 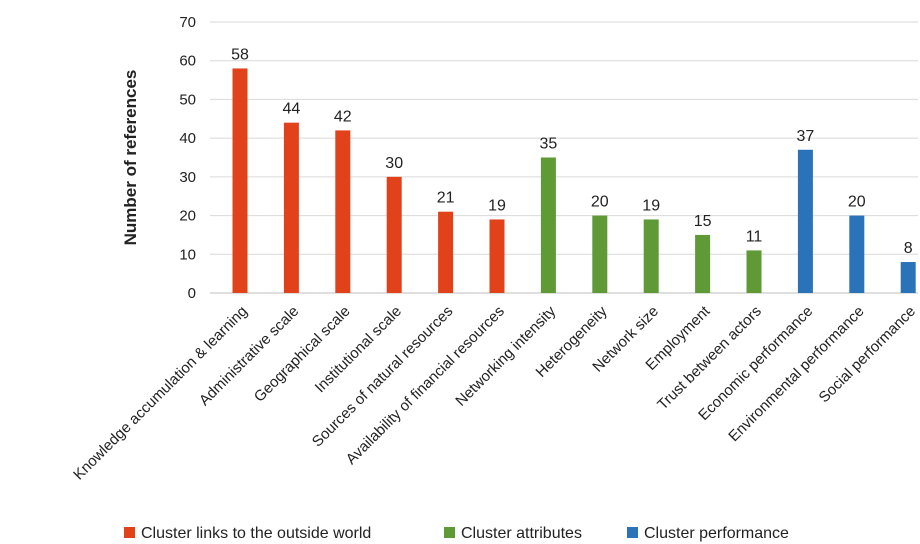 What do you see at coordinates (187, 138) in the screenshot?
I see `y-tick-label: 40` at bounding box center [187, 138].